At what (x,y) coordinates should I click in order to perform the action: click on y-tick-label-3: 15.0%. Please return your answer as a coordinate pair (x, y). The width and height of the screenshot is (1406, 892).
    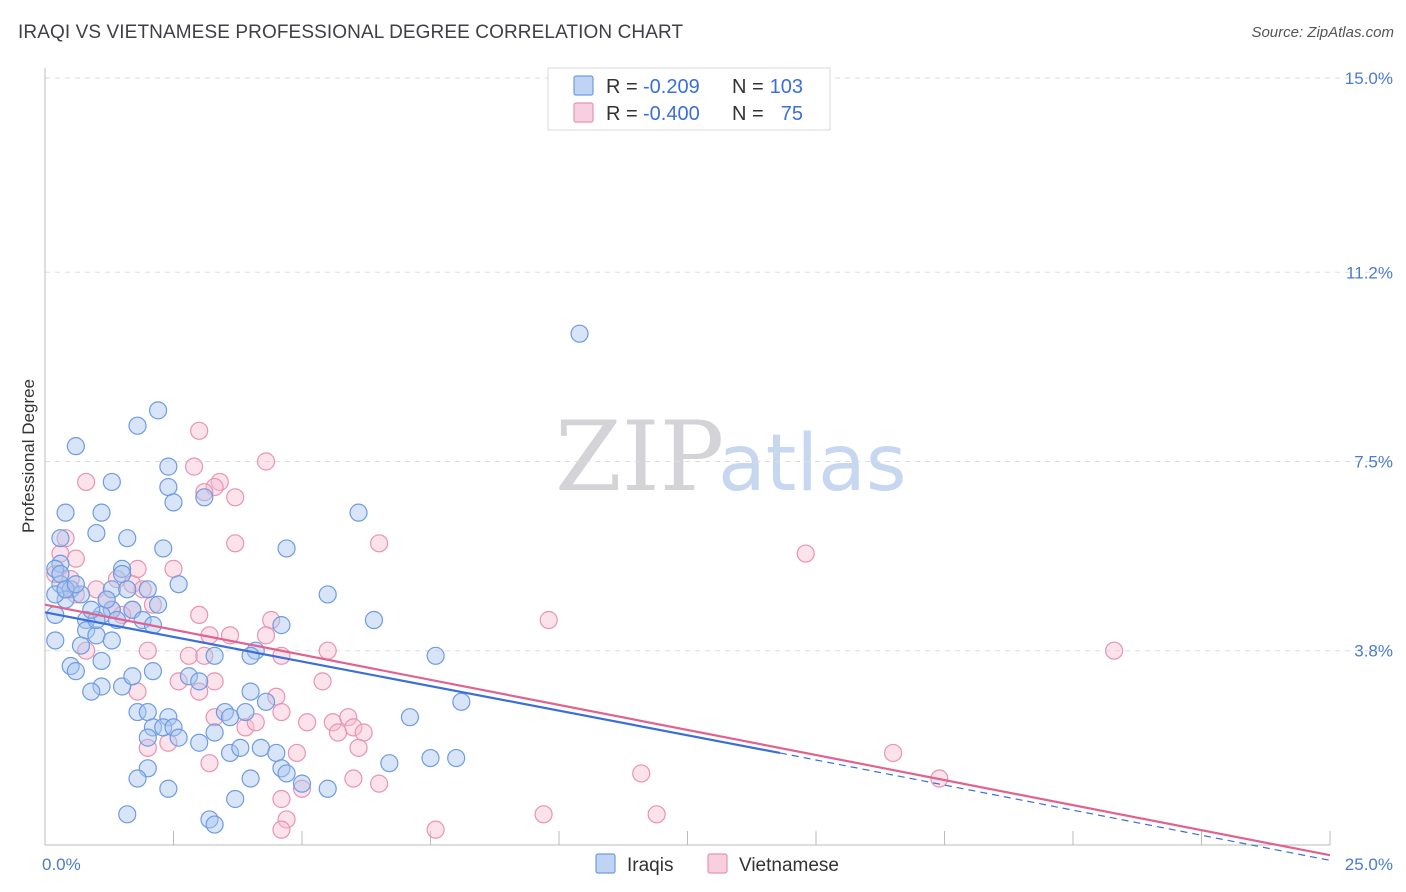
    Looking at the image, I should click on (1369, 78).